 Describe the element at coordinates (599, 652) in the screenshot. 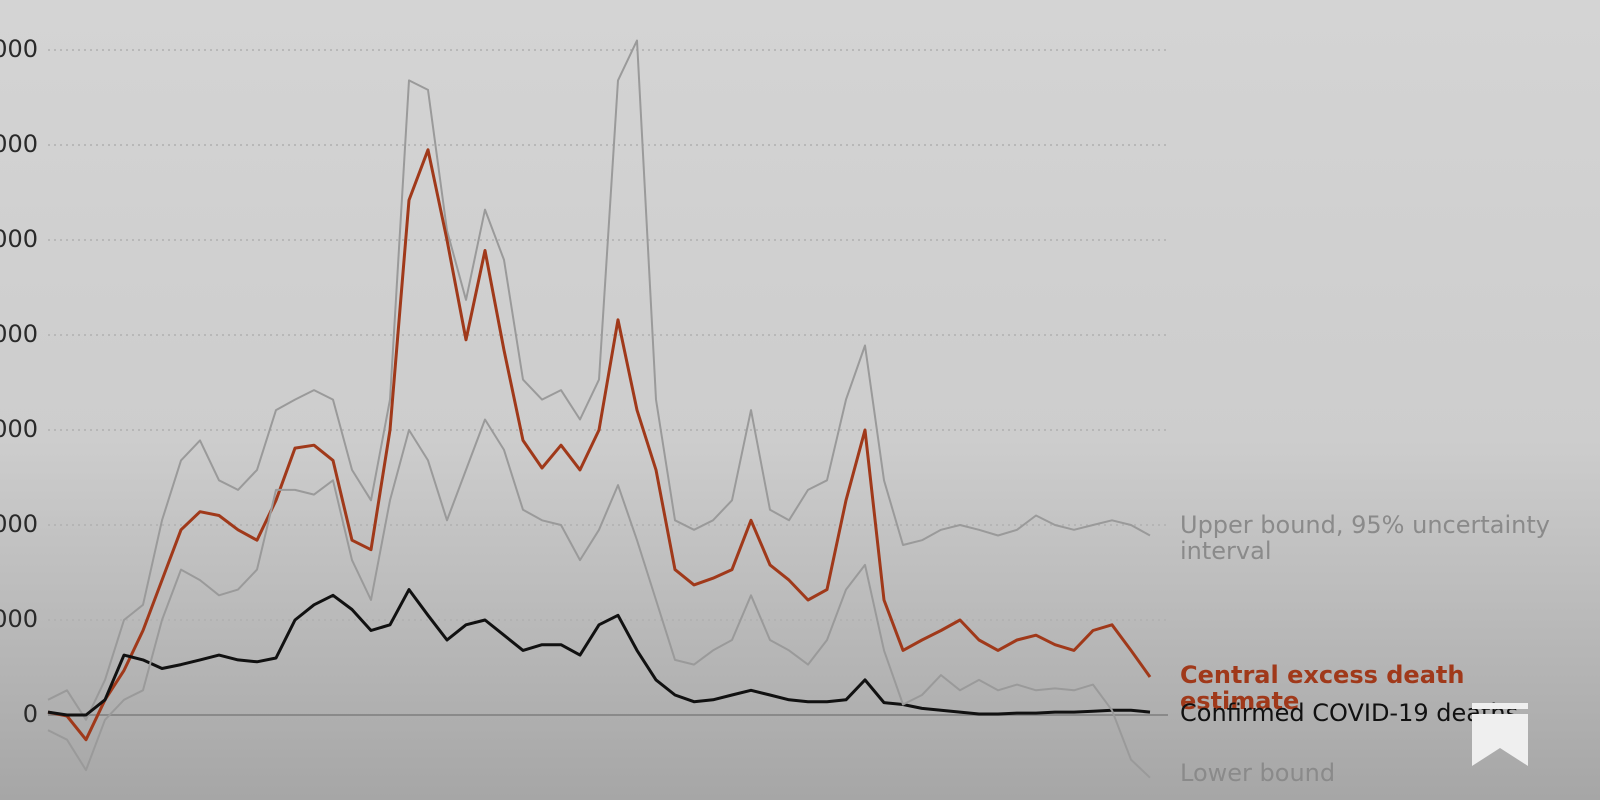

I see `series-line` at that location.